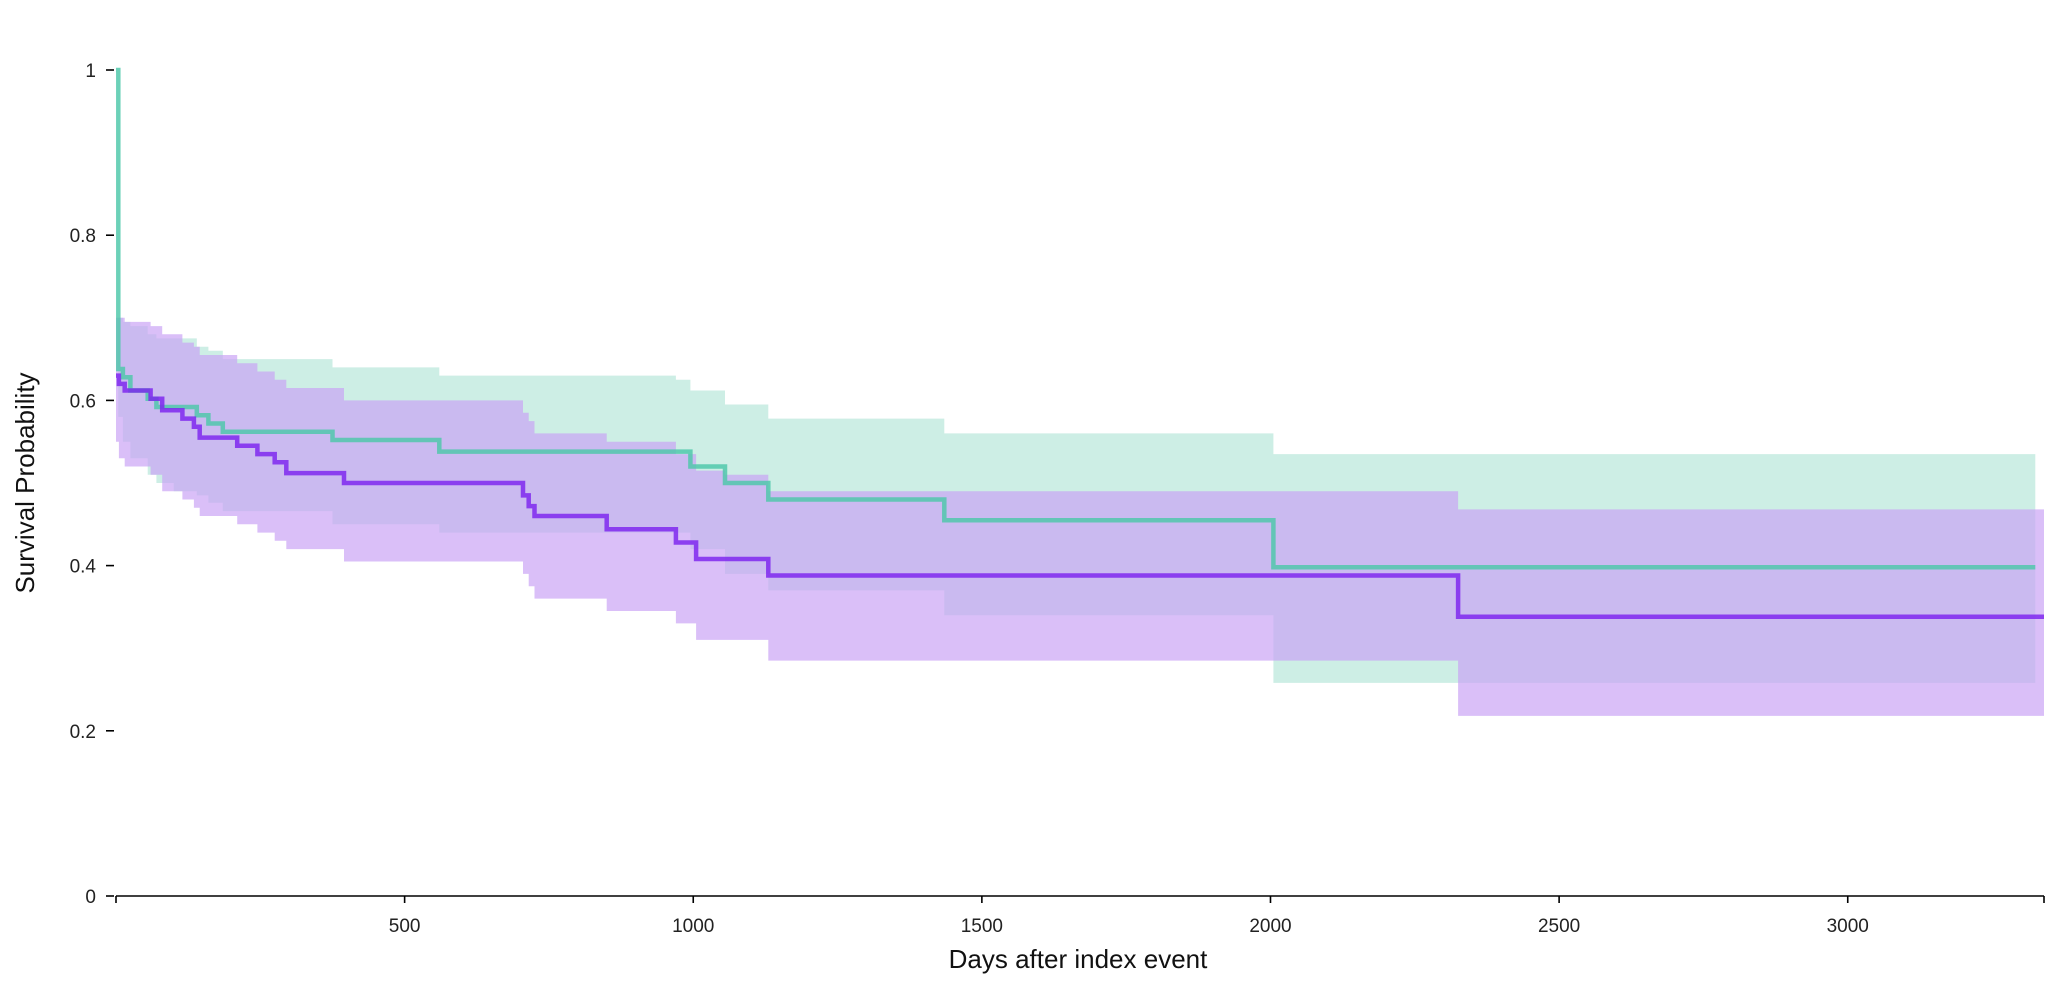 Image resolution: width=2060 pixels, height=986 pixels. Describe the element at coordinates (405, 926) in the screenshot. I see `x-tick-label: 500` at that location.